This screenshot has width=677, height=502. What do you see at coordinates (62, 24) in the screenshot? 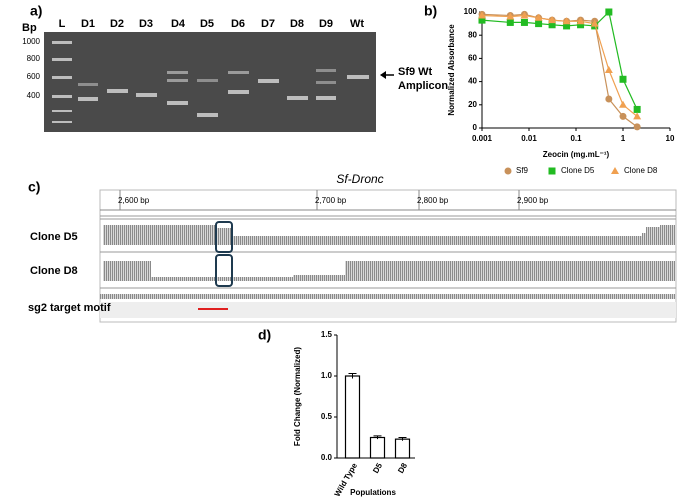
I see `lane-label: L` at bounding box center [62, 24].